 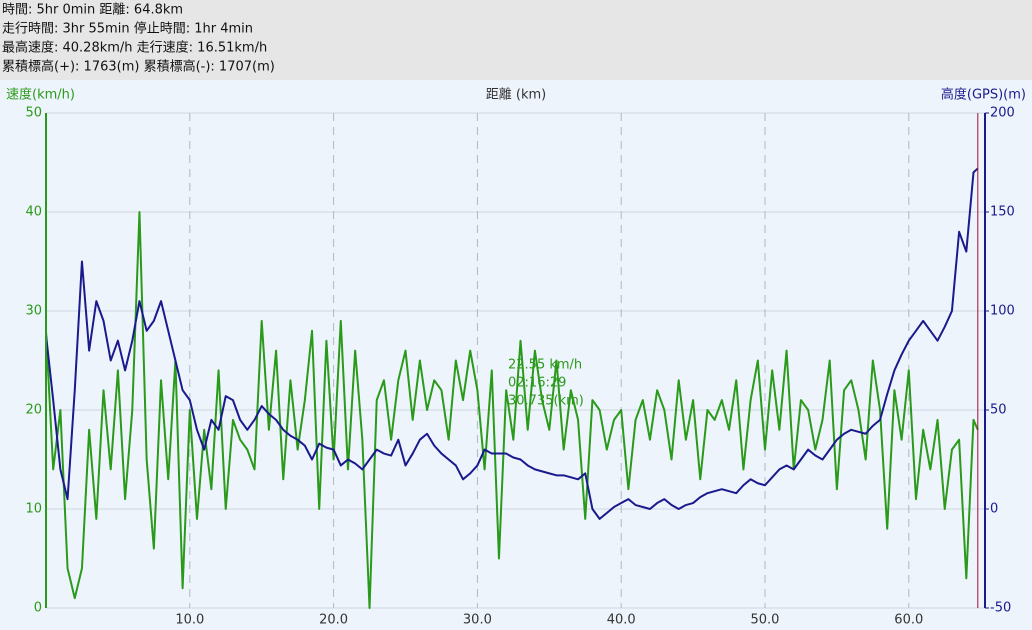 What do you see at coordinates (1002, 311) in the screenshot?
I see `y2-tick-label: 100` at bounding box center [1002, 311].